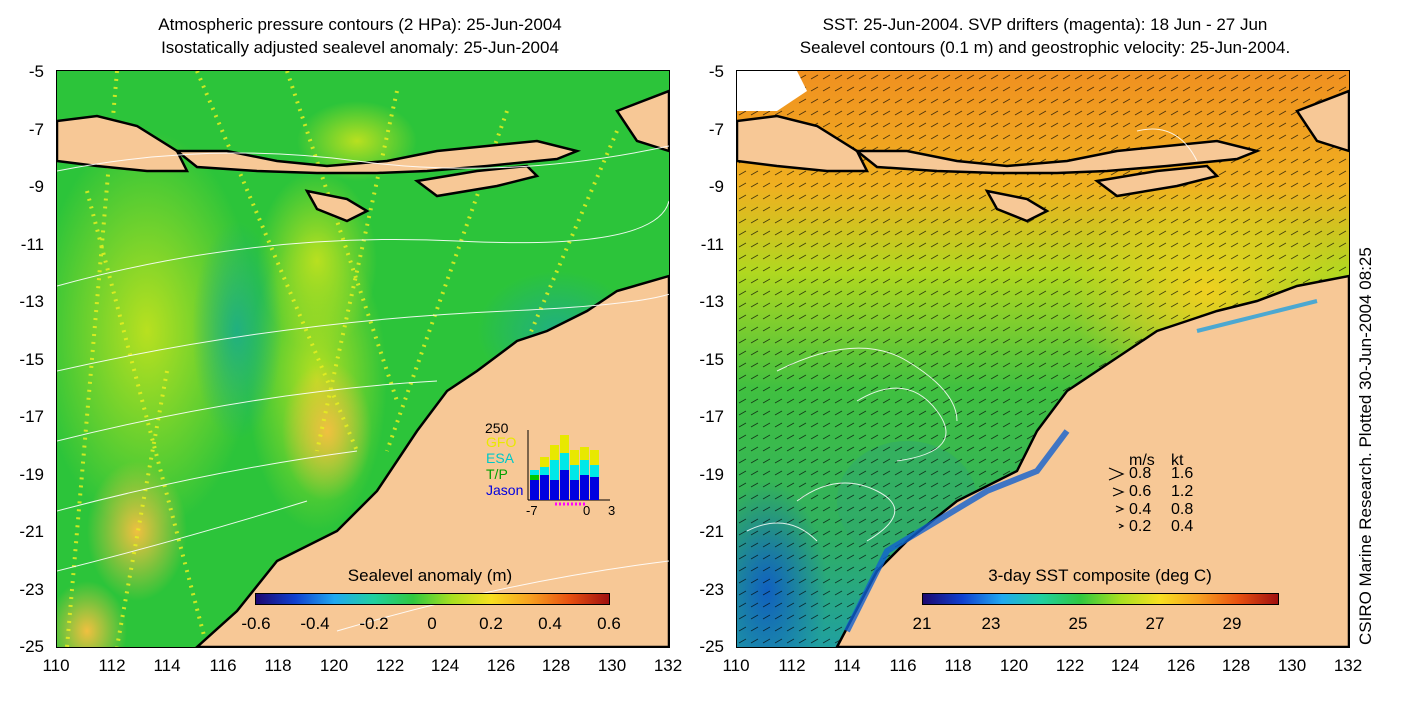 This screenshot has width=1419, height=709. I want to click on inset-series-esa: ESA, so click(500, 458).